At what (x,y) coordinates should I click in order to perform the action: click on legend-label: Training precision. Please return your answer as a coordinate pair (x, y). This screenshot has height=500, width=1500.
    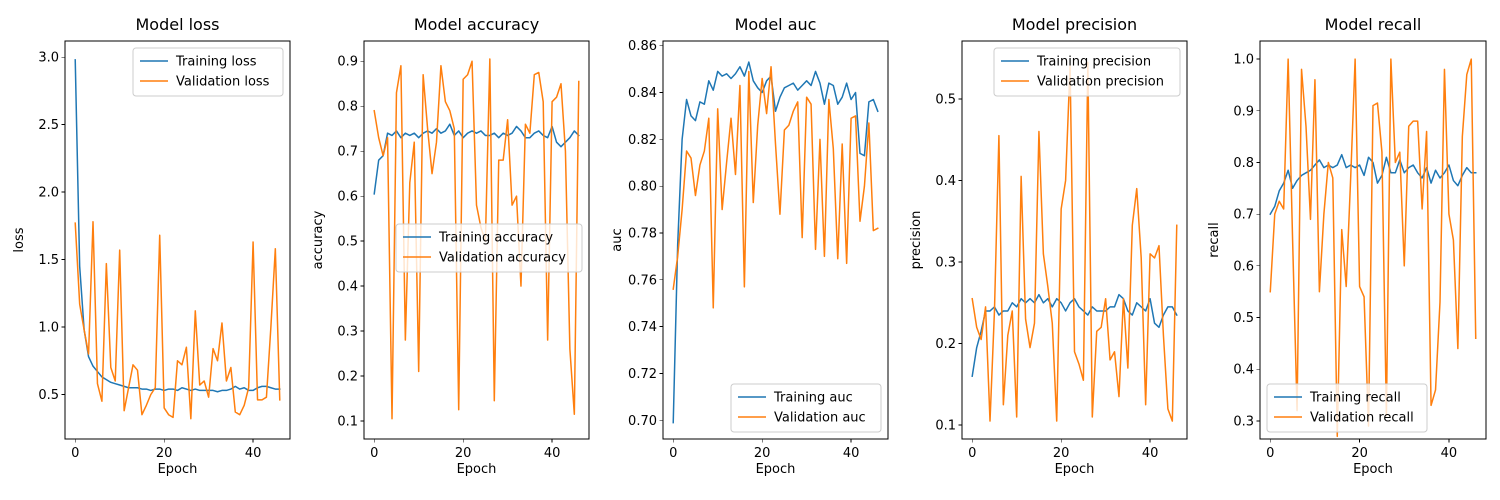
    Looking at the image, I should click on (1093, 62).